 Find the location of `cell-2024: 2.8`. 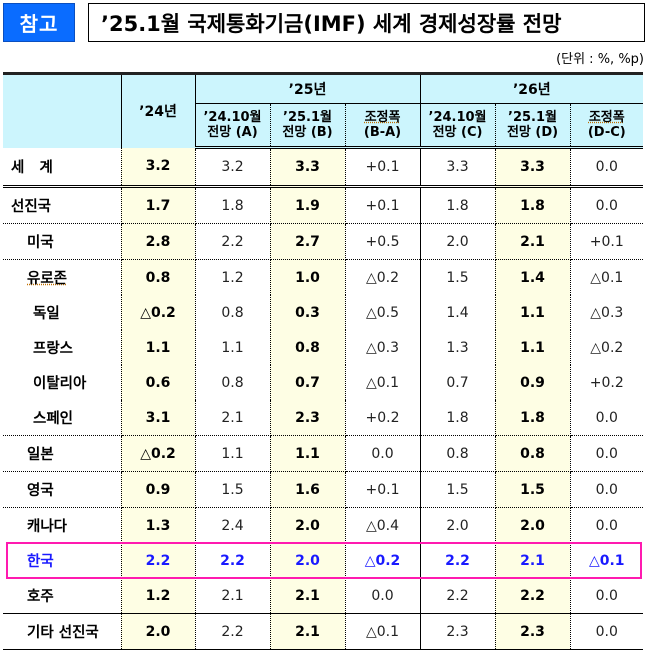

cell-2024: 2.8 is located at coordinates (158, 241).